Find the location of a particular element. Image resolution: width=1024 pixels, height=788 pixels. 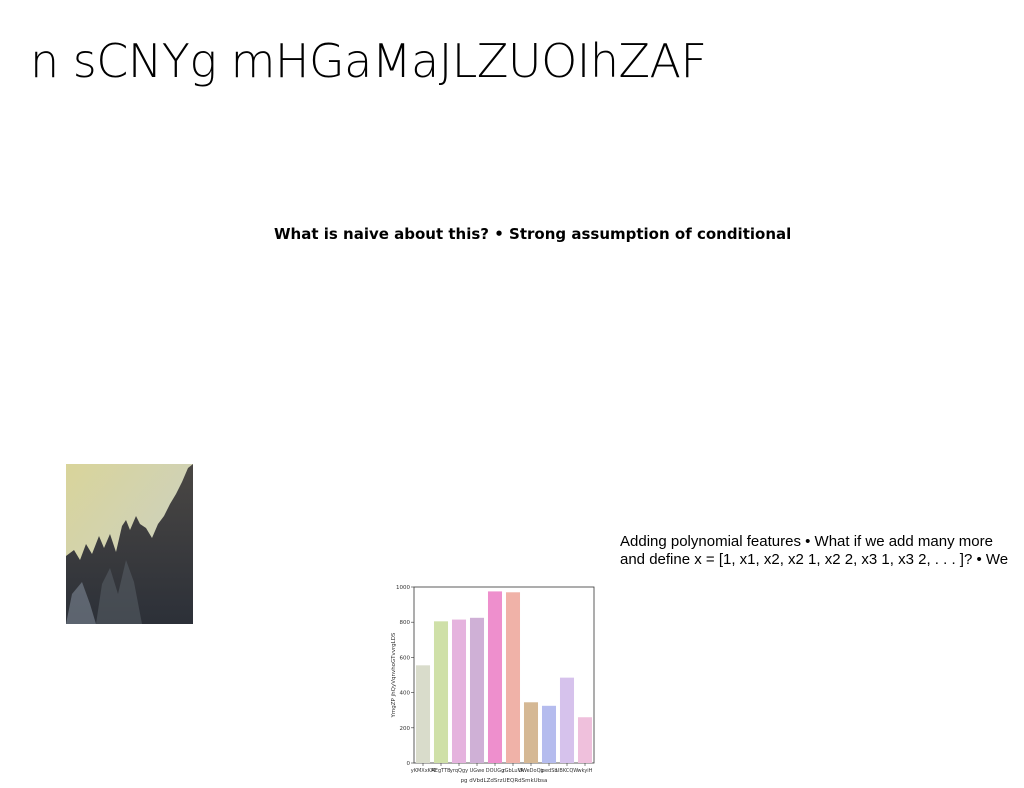

x-tick-label: yKMXxKM is located at coordinates (423, 771).